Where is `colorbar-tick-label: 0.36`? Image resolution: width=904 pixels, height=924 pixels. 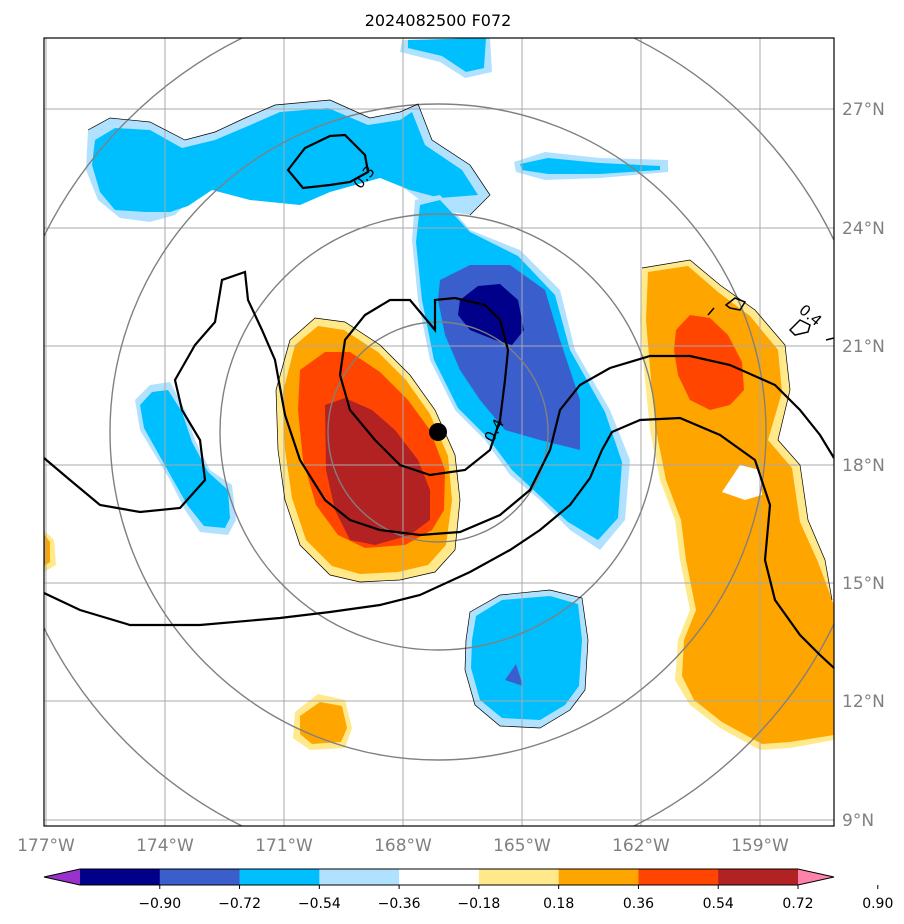 colorbar-tick-label: 0.36 is located at coordinates (638, 904).